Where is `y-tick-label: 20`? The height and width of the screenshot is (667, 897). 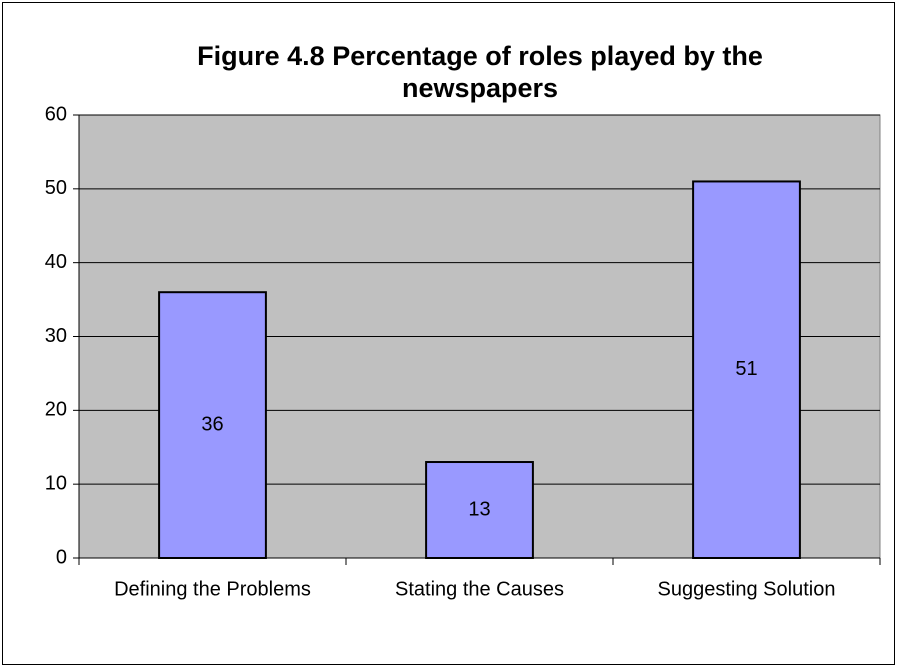 y-tick-label: 20 is located at coordinates (56, 410).